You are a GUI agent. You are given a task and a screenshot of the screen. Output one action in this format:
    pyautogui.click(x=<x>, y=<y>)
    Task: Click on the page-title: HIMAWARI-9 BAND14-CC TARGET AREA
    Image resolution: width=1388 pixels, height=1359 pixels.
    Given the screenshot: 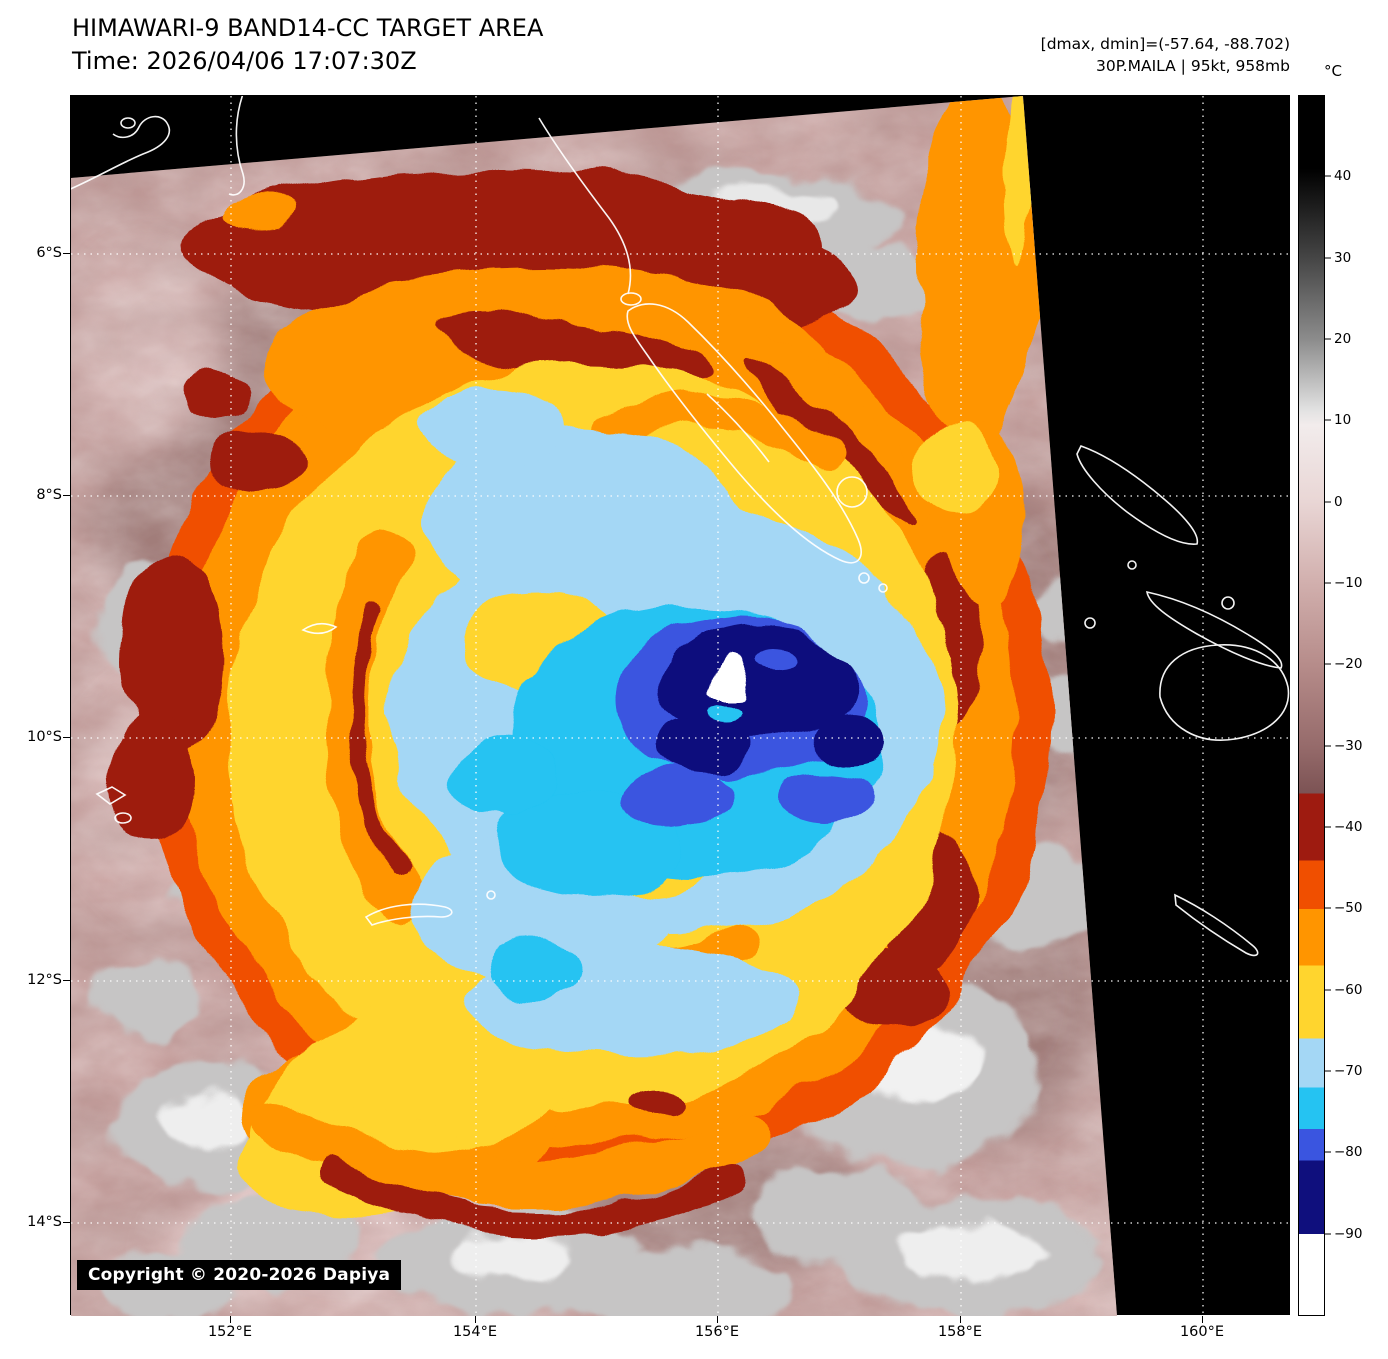 What is the action you would take?
    pyautogui.click(x=308, y=28)
    